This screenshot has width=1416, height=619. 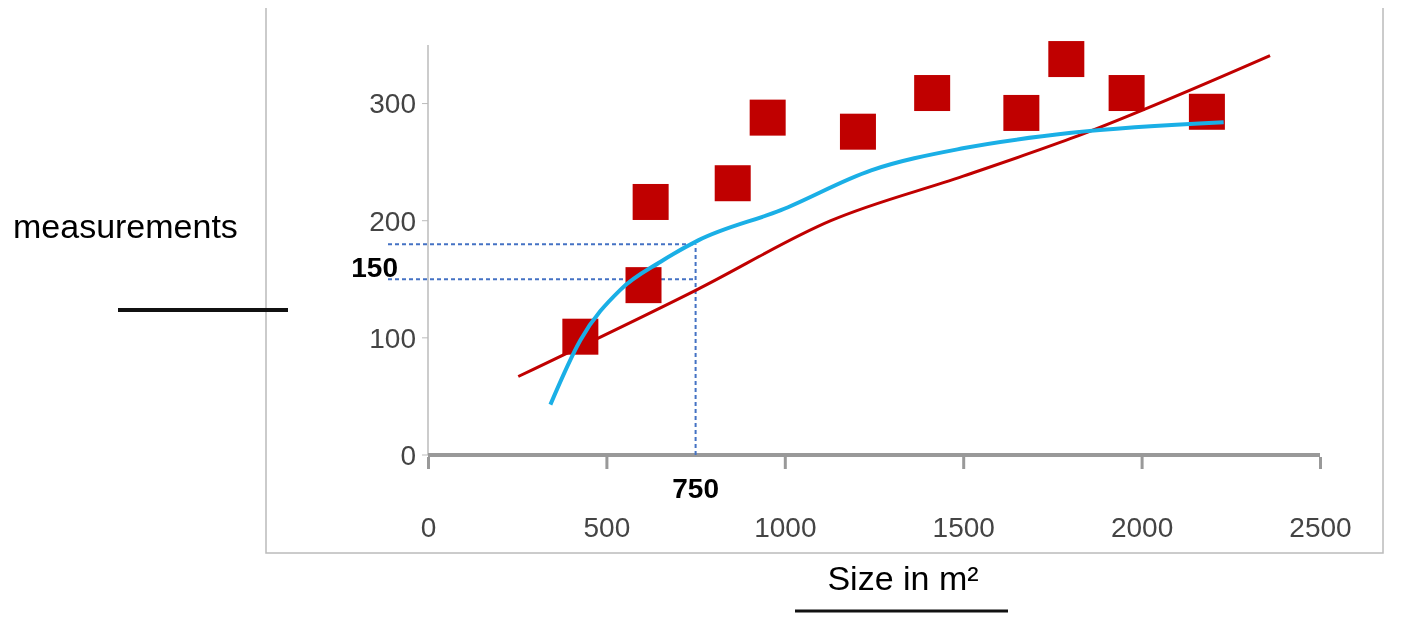 I want to click on y-axis-title: measurements, so click(x=125, y=225).